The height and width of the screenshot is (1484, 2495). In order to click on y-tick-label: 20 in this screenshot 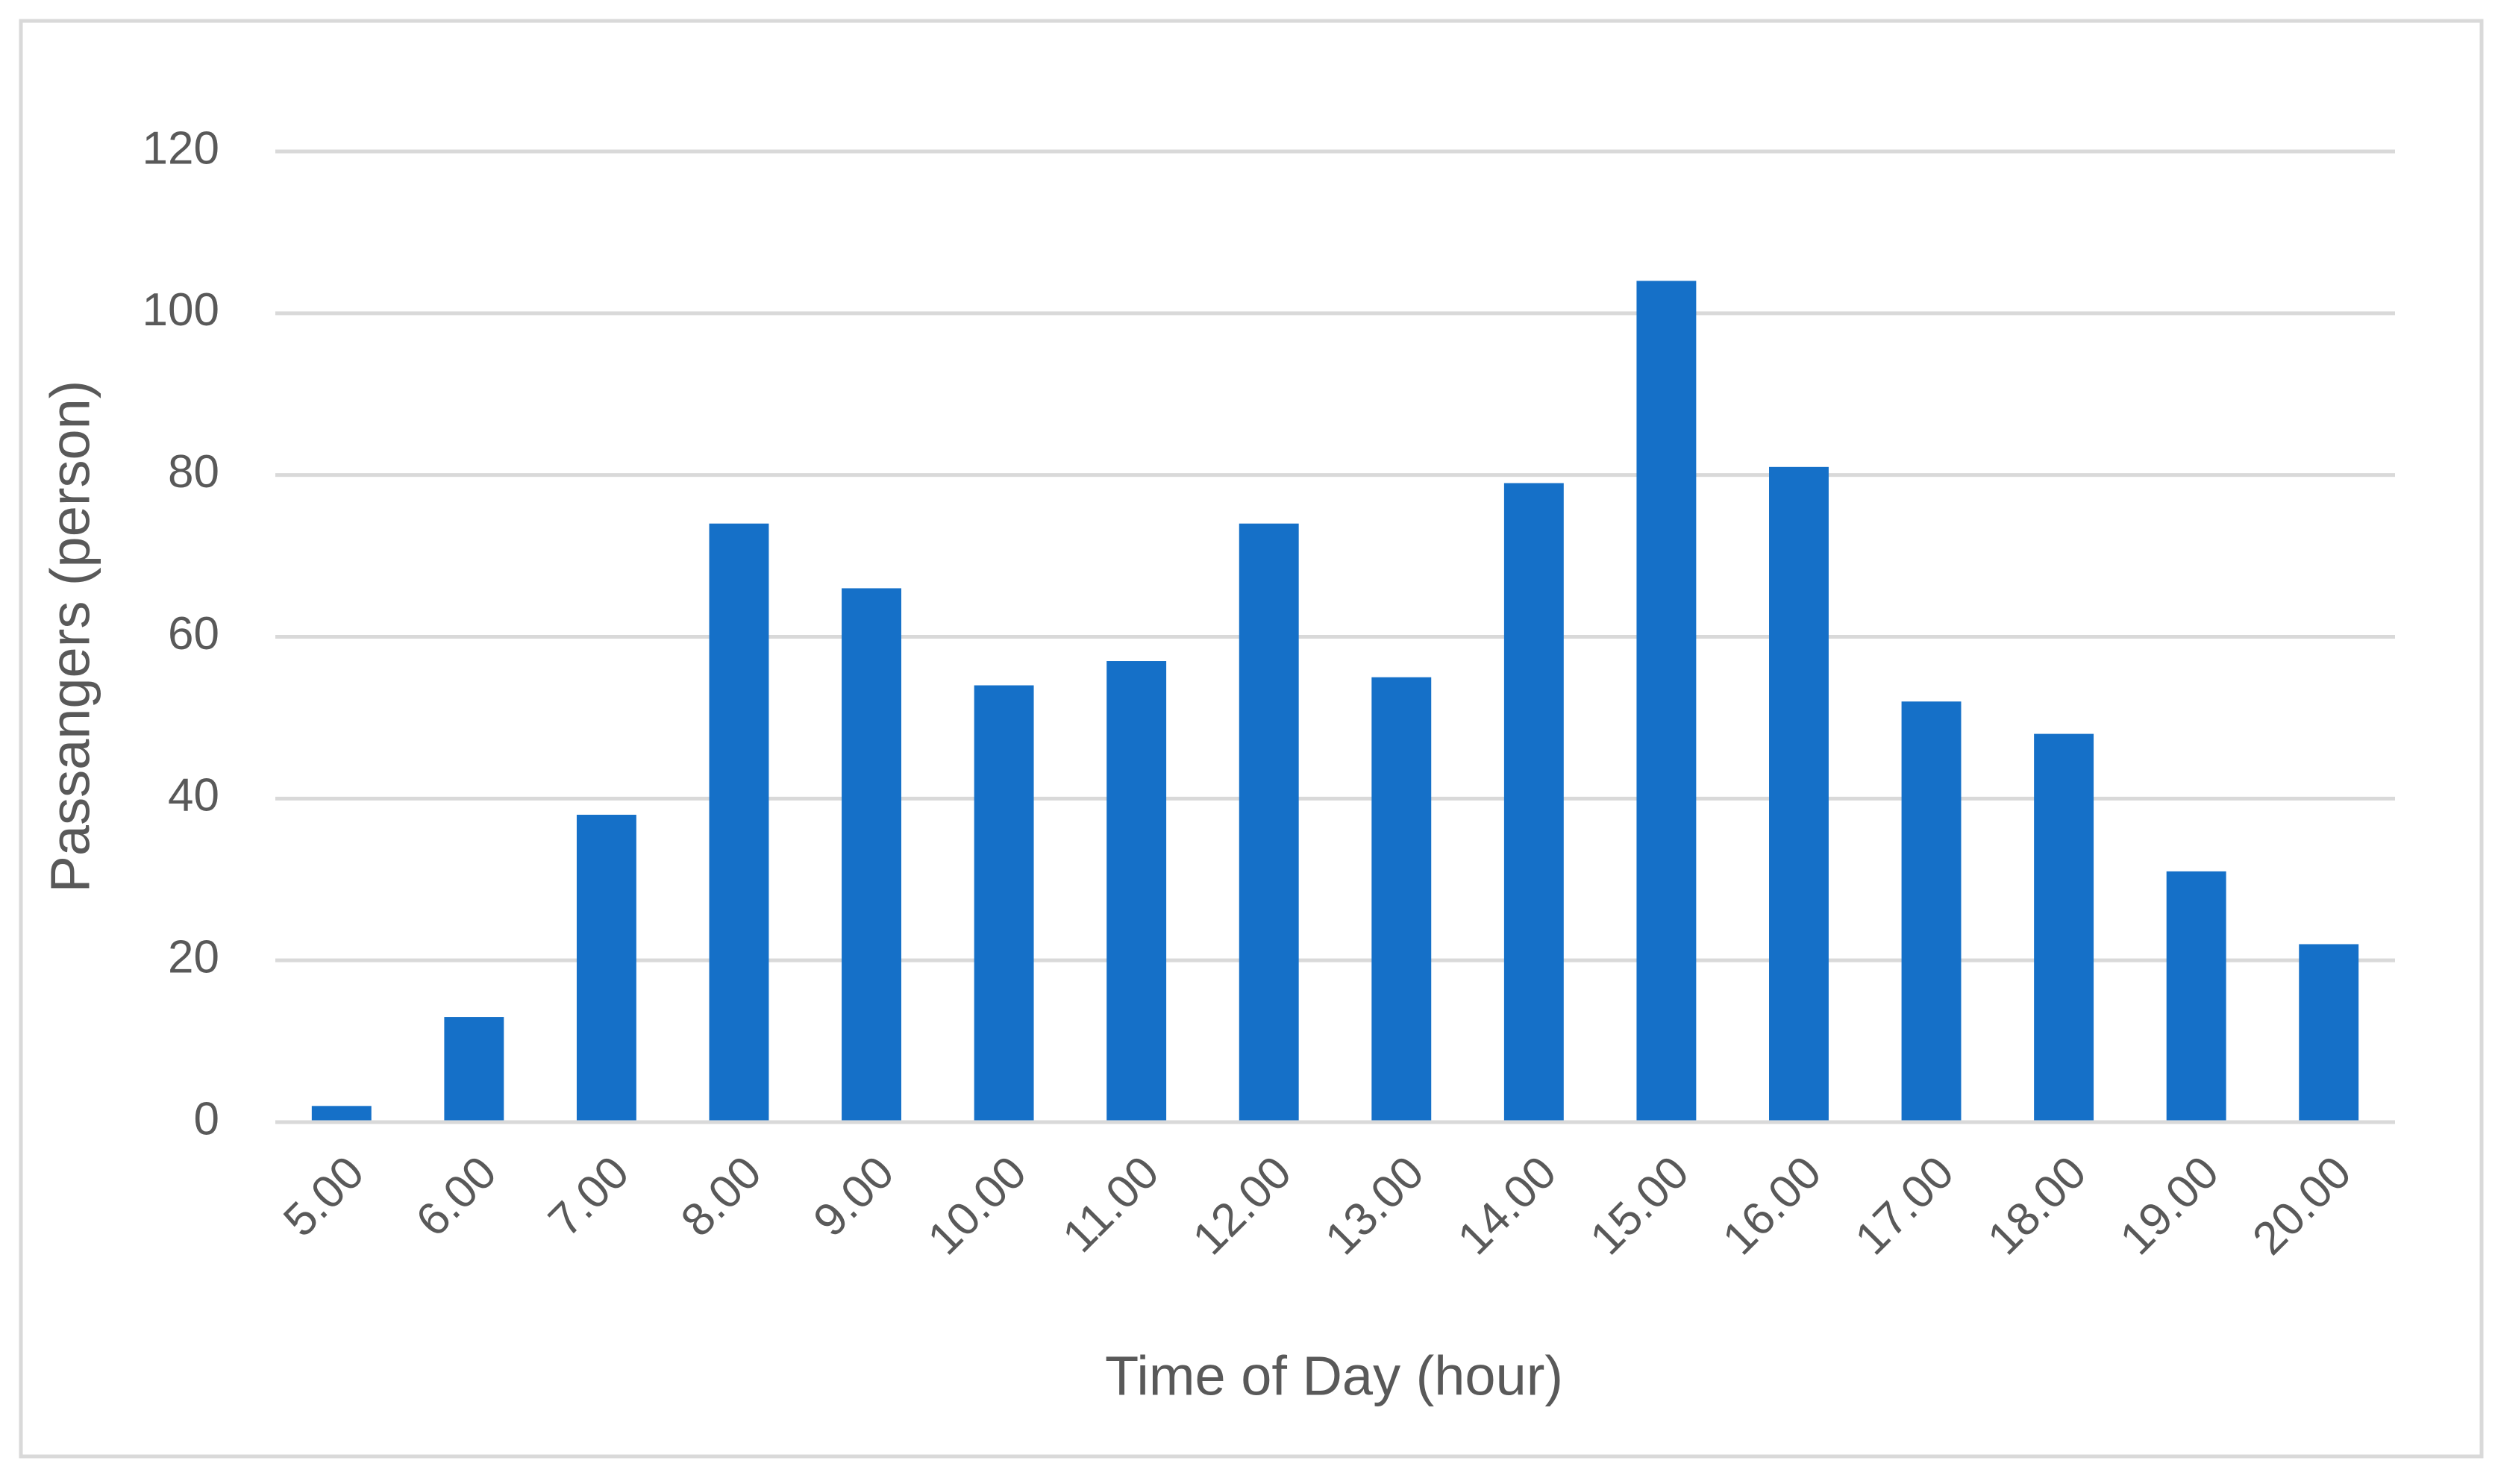, I will do `click(193, 957)`.